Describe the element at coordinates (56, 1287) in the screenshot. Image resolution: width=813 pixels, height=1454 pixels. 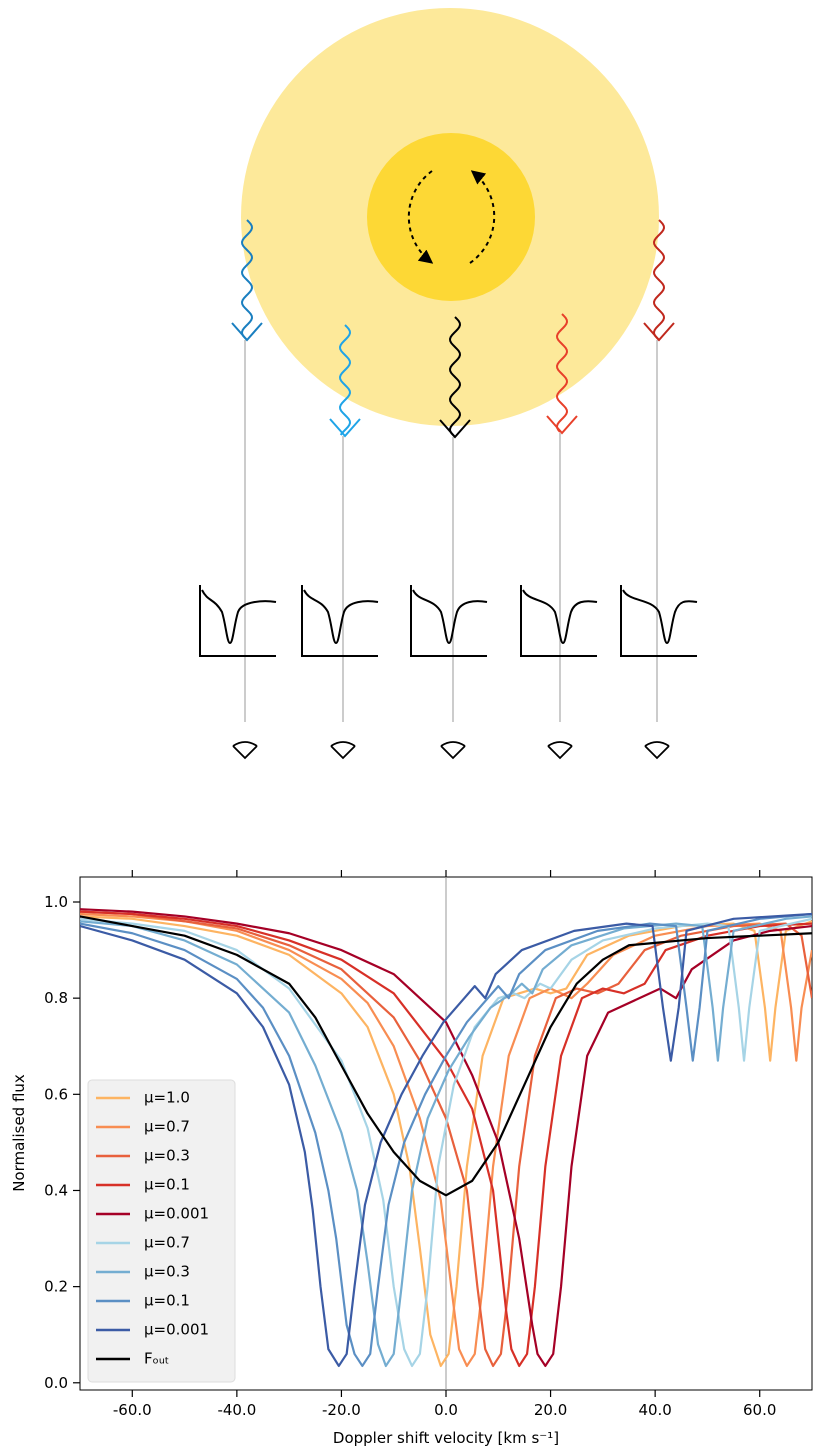
I see `y-tick-label: 0.2` at that location.